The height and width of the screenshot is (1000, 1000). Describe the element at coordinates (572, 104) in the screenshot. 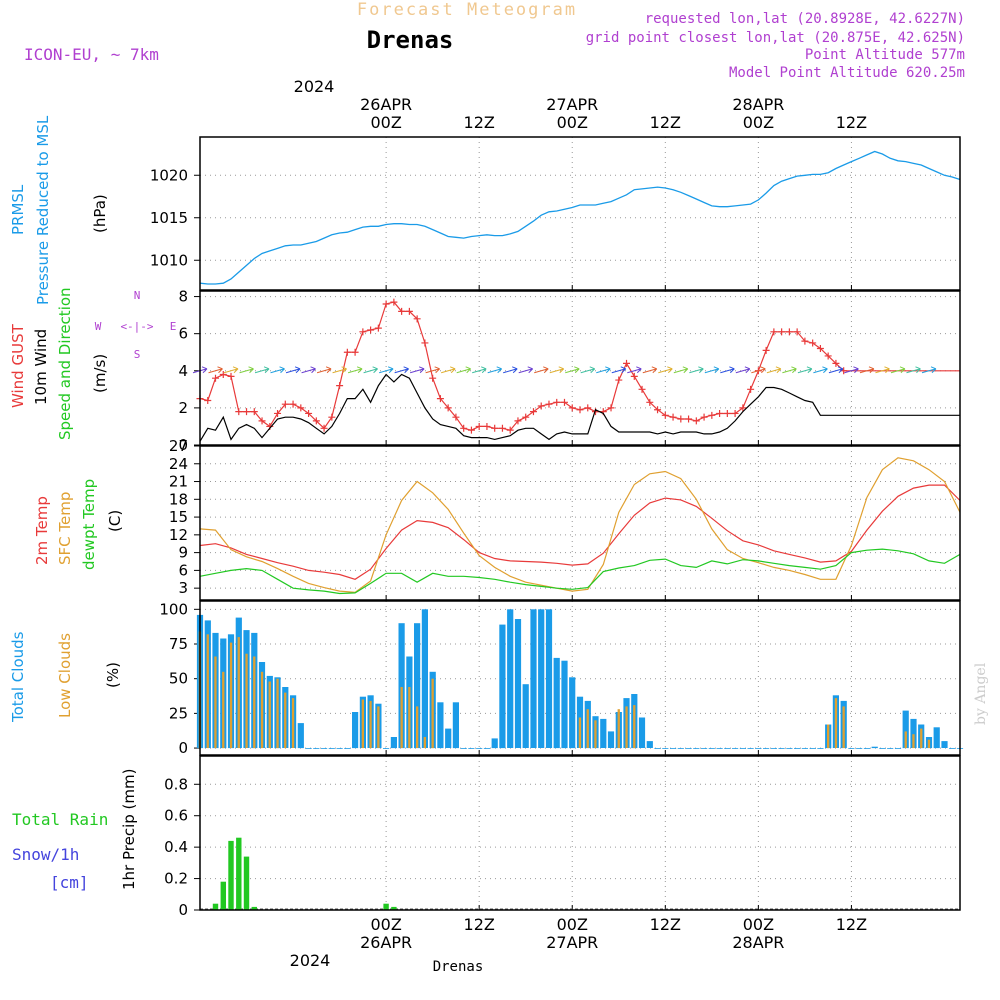

I see `top-date-label: 27APR` at that location.